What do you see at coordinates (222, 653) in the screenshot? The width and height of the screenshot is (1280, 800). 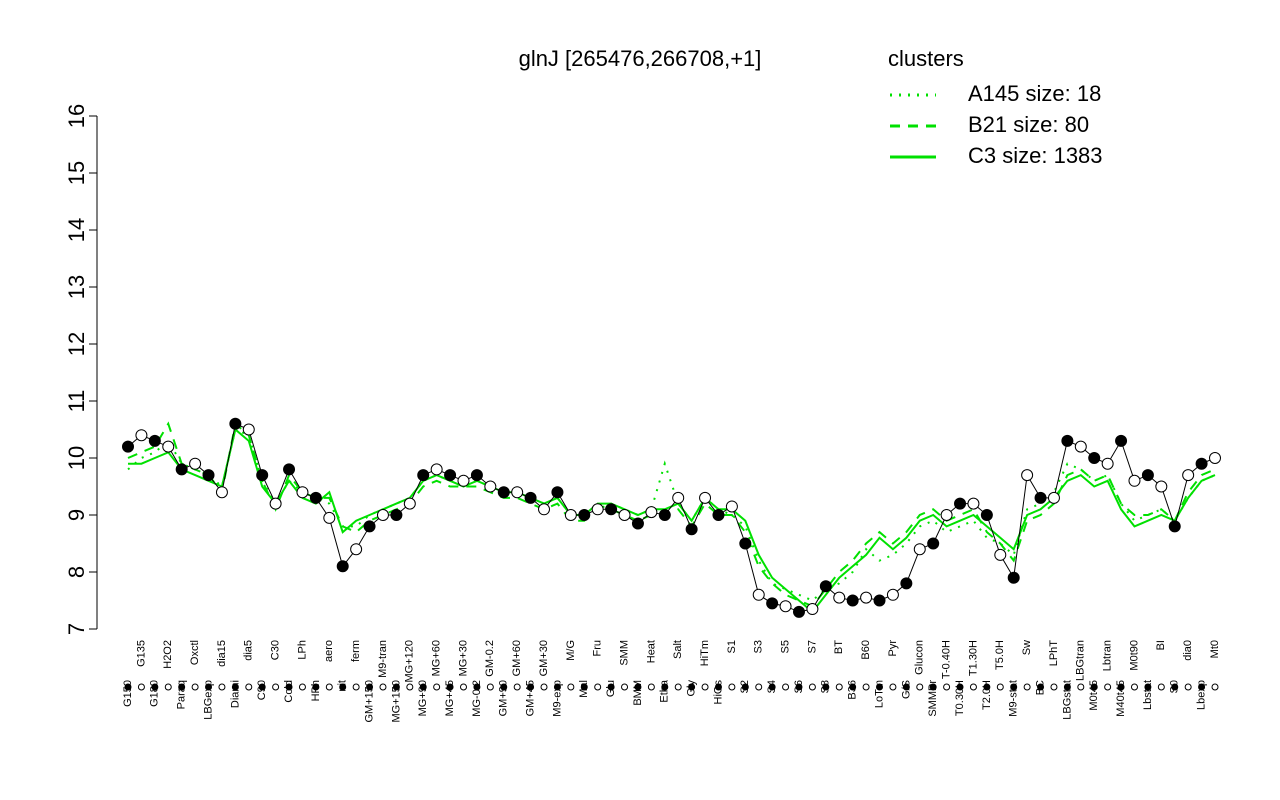 I see `x-tick-label: dia15` at bounding box center [222, 653].